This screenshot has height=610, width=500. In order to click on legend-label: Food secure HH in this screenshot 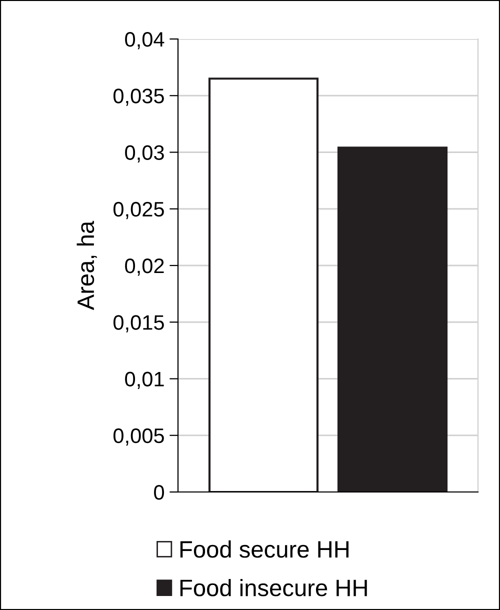, I will do `click(264, 549)`.